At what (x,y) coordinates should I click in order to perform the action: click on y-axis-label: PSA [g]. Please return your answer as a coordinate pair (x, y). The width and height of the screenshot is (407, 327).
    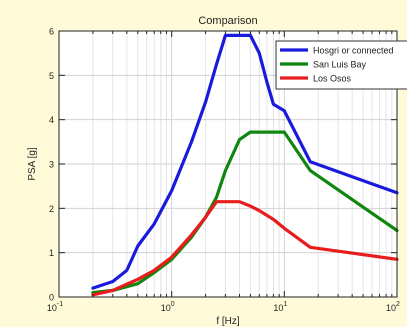
    Looking at the image, I should click on (32, 164).